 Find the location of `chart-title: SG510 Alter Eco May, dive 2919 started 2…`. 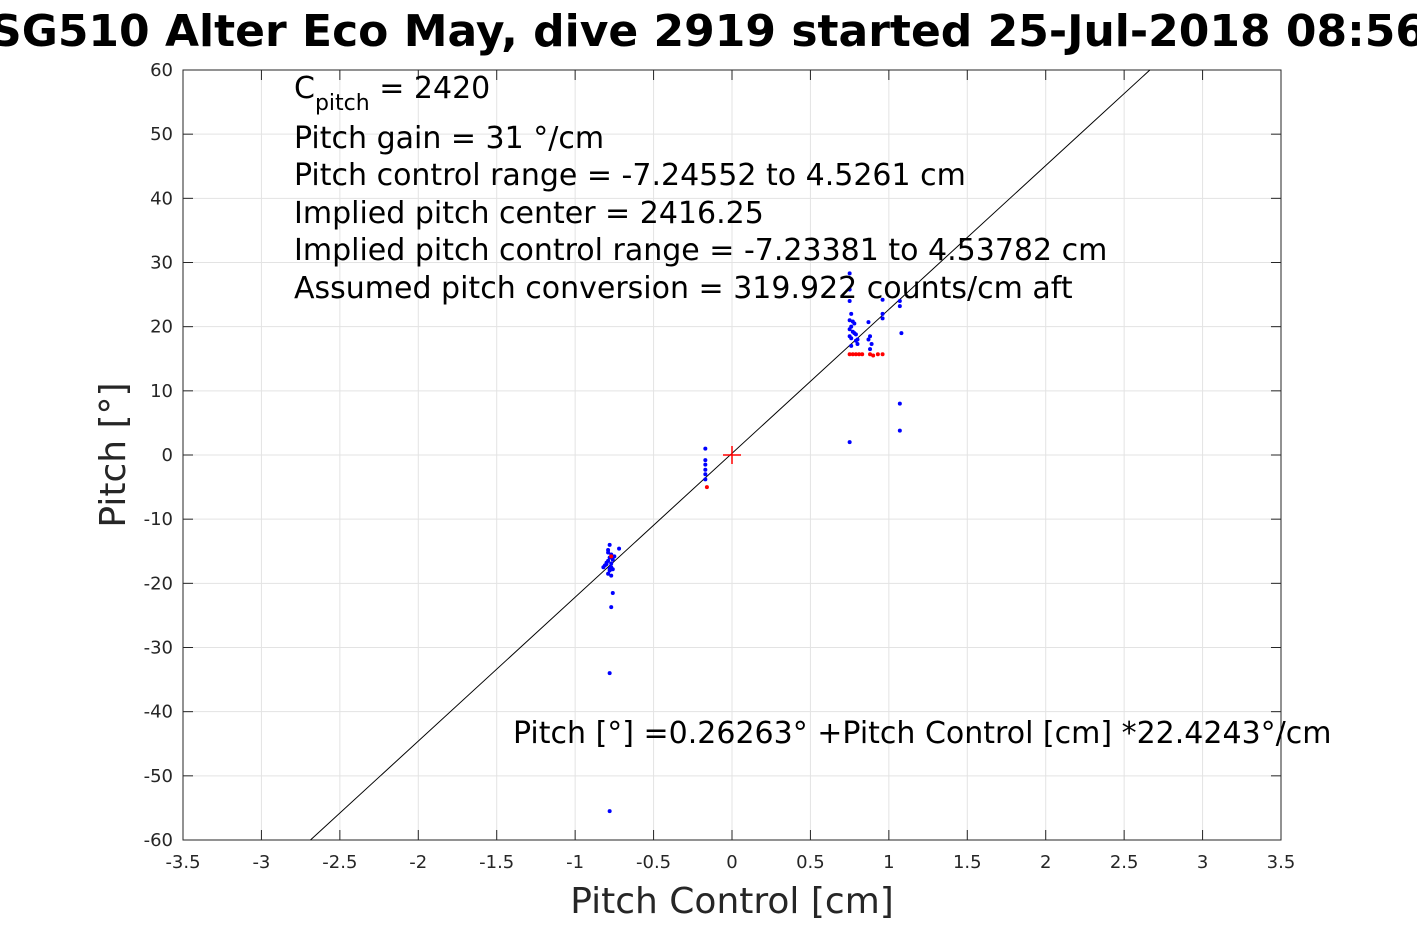

chart-title: SG510 Alter Eco May, dive 2919 started 2… is located at coordinates (708, 31).